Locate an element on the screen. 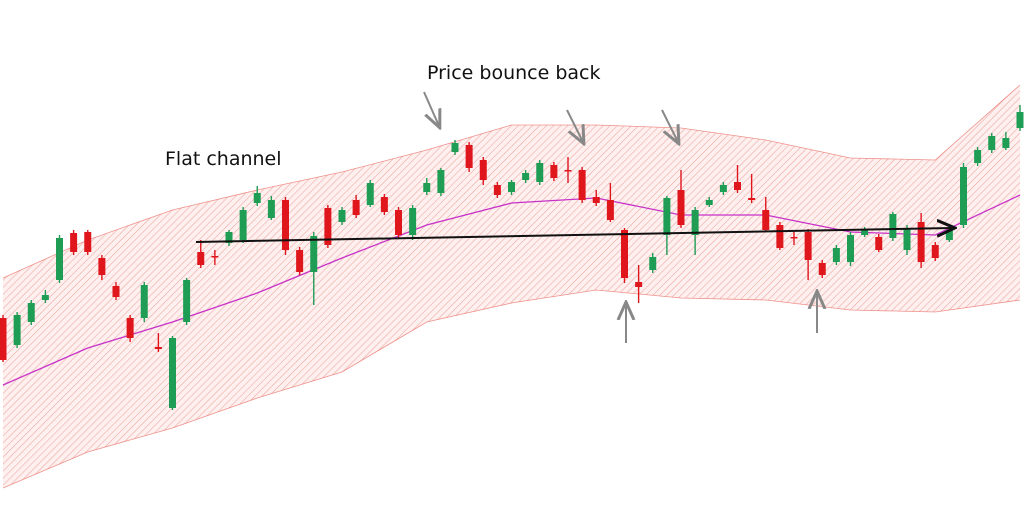 The height and width of the screenshot is (512, 1024). annotation: Price bounce back is located at coordinates (514, 73).